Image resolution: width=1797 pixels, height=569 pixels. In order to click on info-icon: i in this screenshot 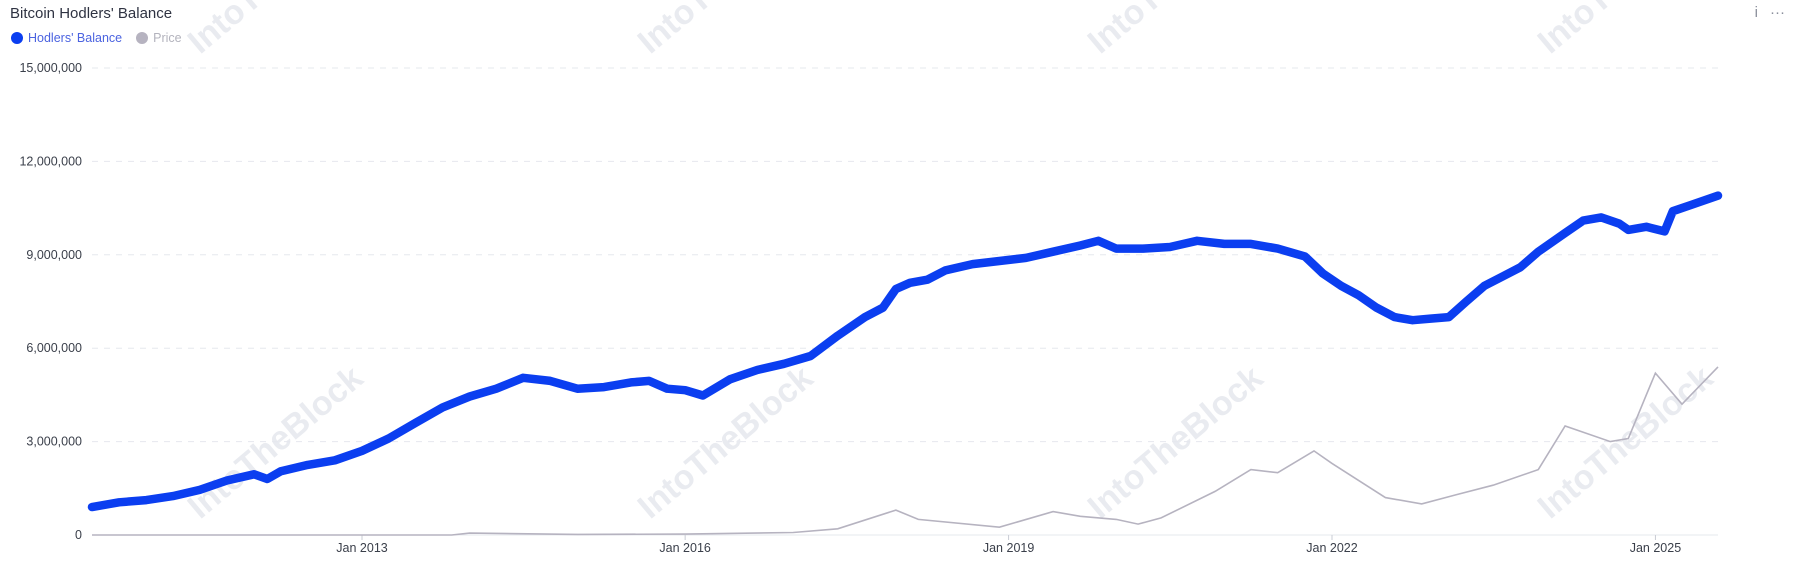, I will do `click(1756, 12)`.